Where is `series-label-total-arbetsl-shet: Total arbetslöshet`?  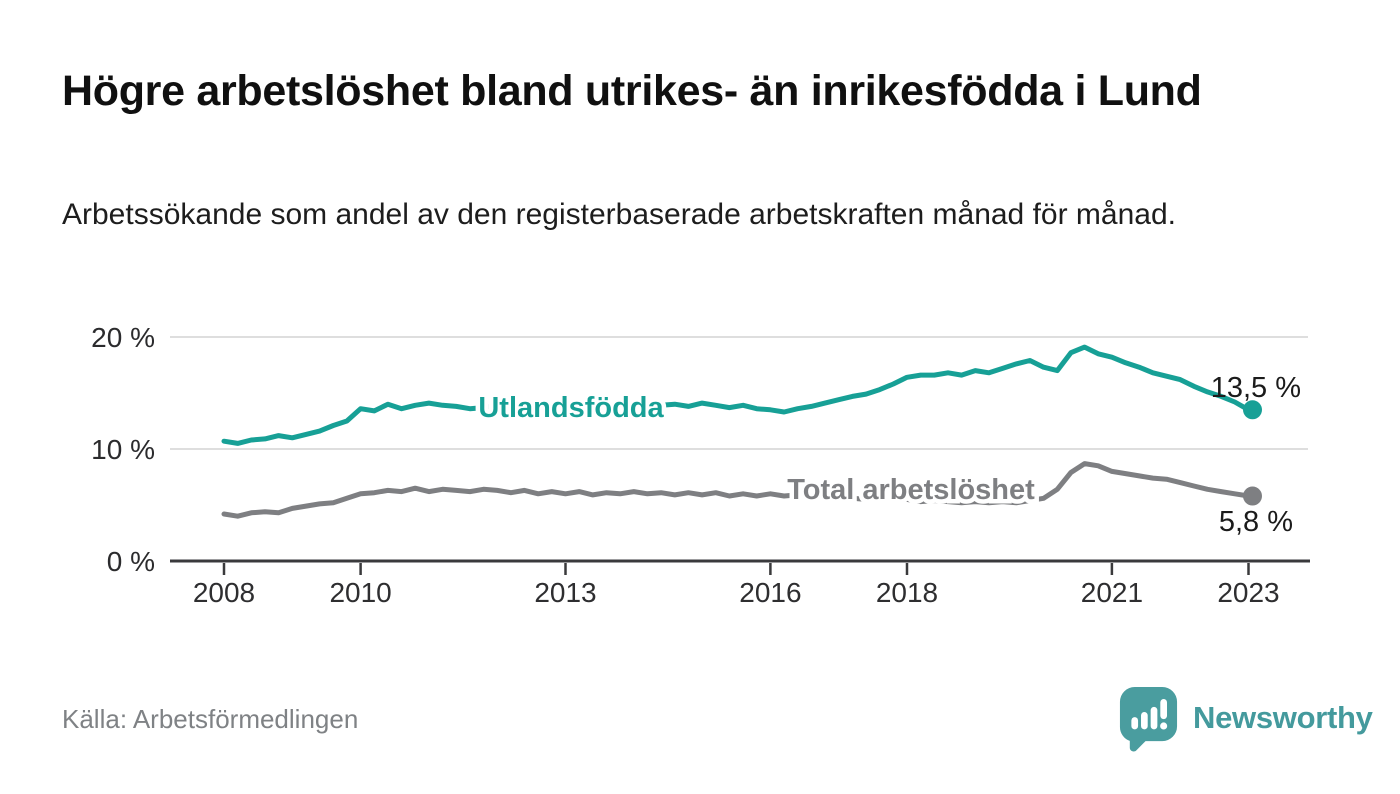 series-label-total-arbetsl-shet: Total arbetslöshet is located at coordinates (911, 490).